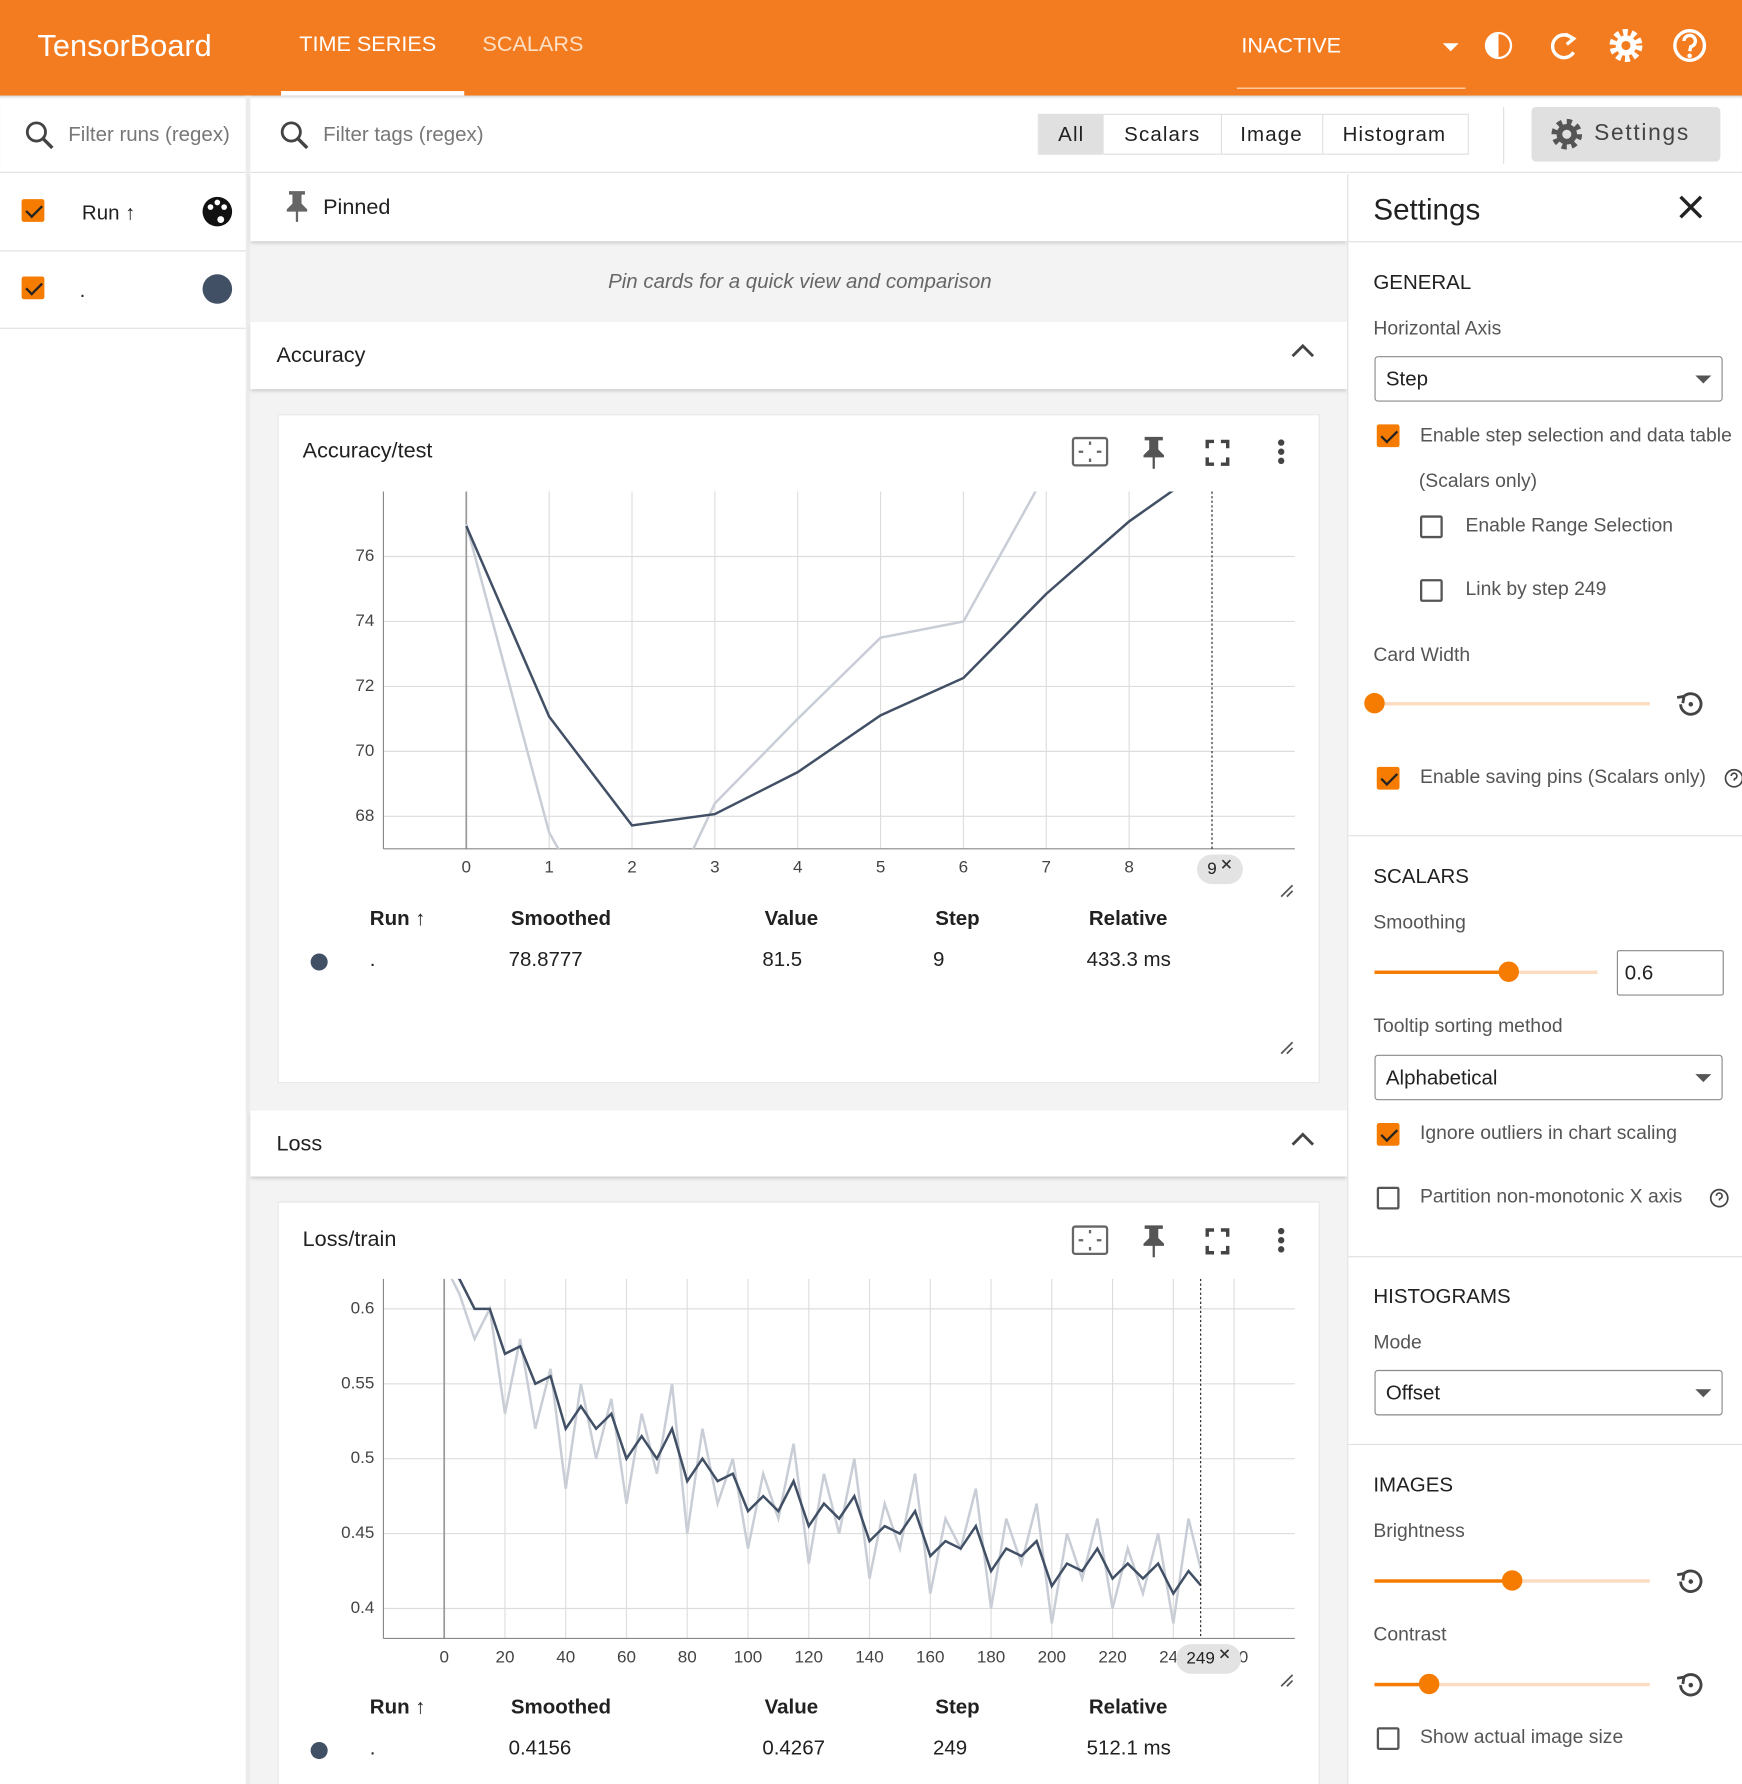 This screenshot has width=1742, height=1784. I want to click on table-cell: ., so click(372, 959).